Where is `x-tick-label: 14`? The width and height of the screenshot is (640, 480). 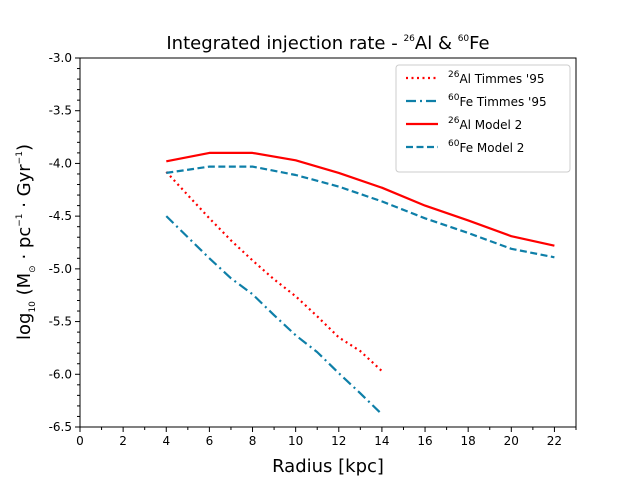
x-tick-label: 14 is located at coordinates (381, 441).